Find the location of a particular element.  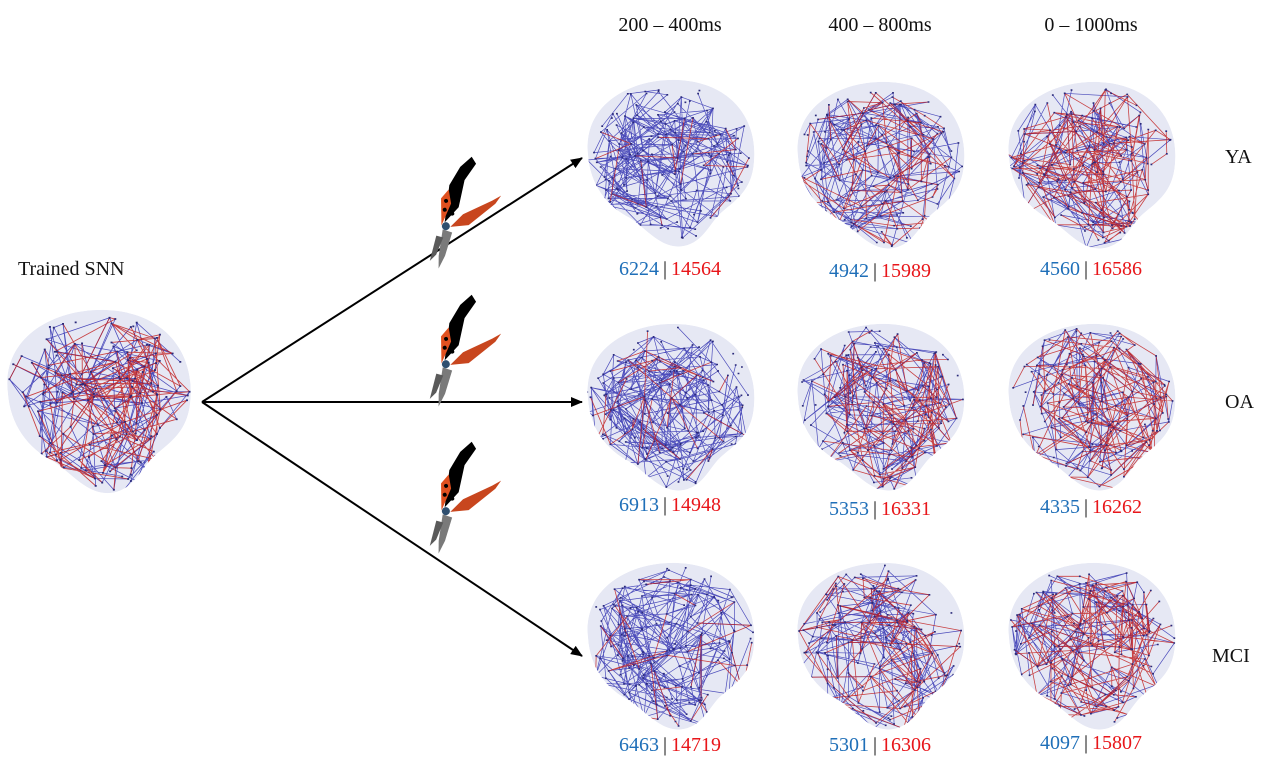

count-blue: 4335 is located at coordinates (1059, 507).